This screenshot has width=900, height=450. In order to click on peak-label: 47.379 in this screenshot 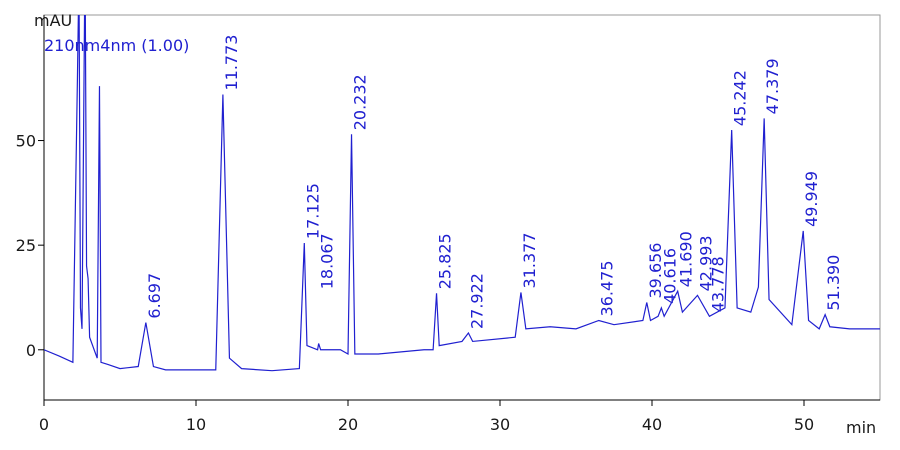, I will do `click(772, 86)`.